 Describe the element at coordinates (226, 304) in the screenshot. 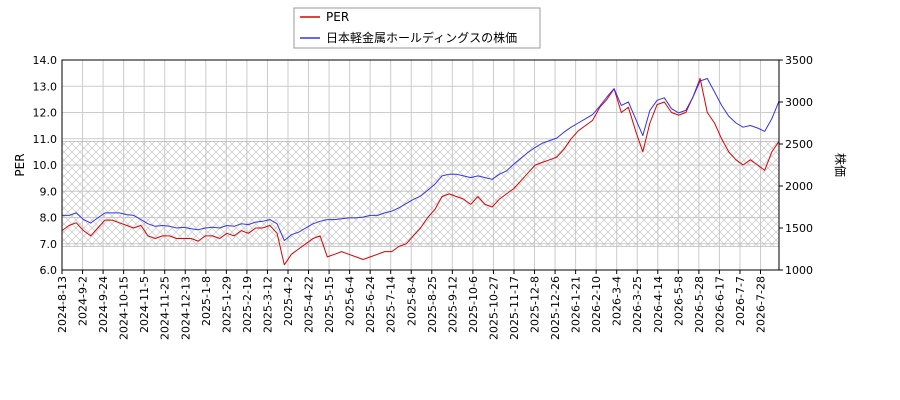

I see `x-tick-label: 2025-1-29` at that location.